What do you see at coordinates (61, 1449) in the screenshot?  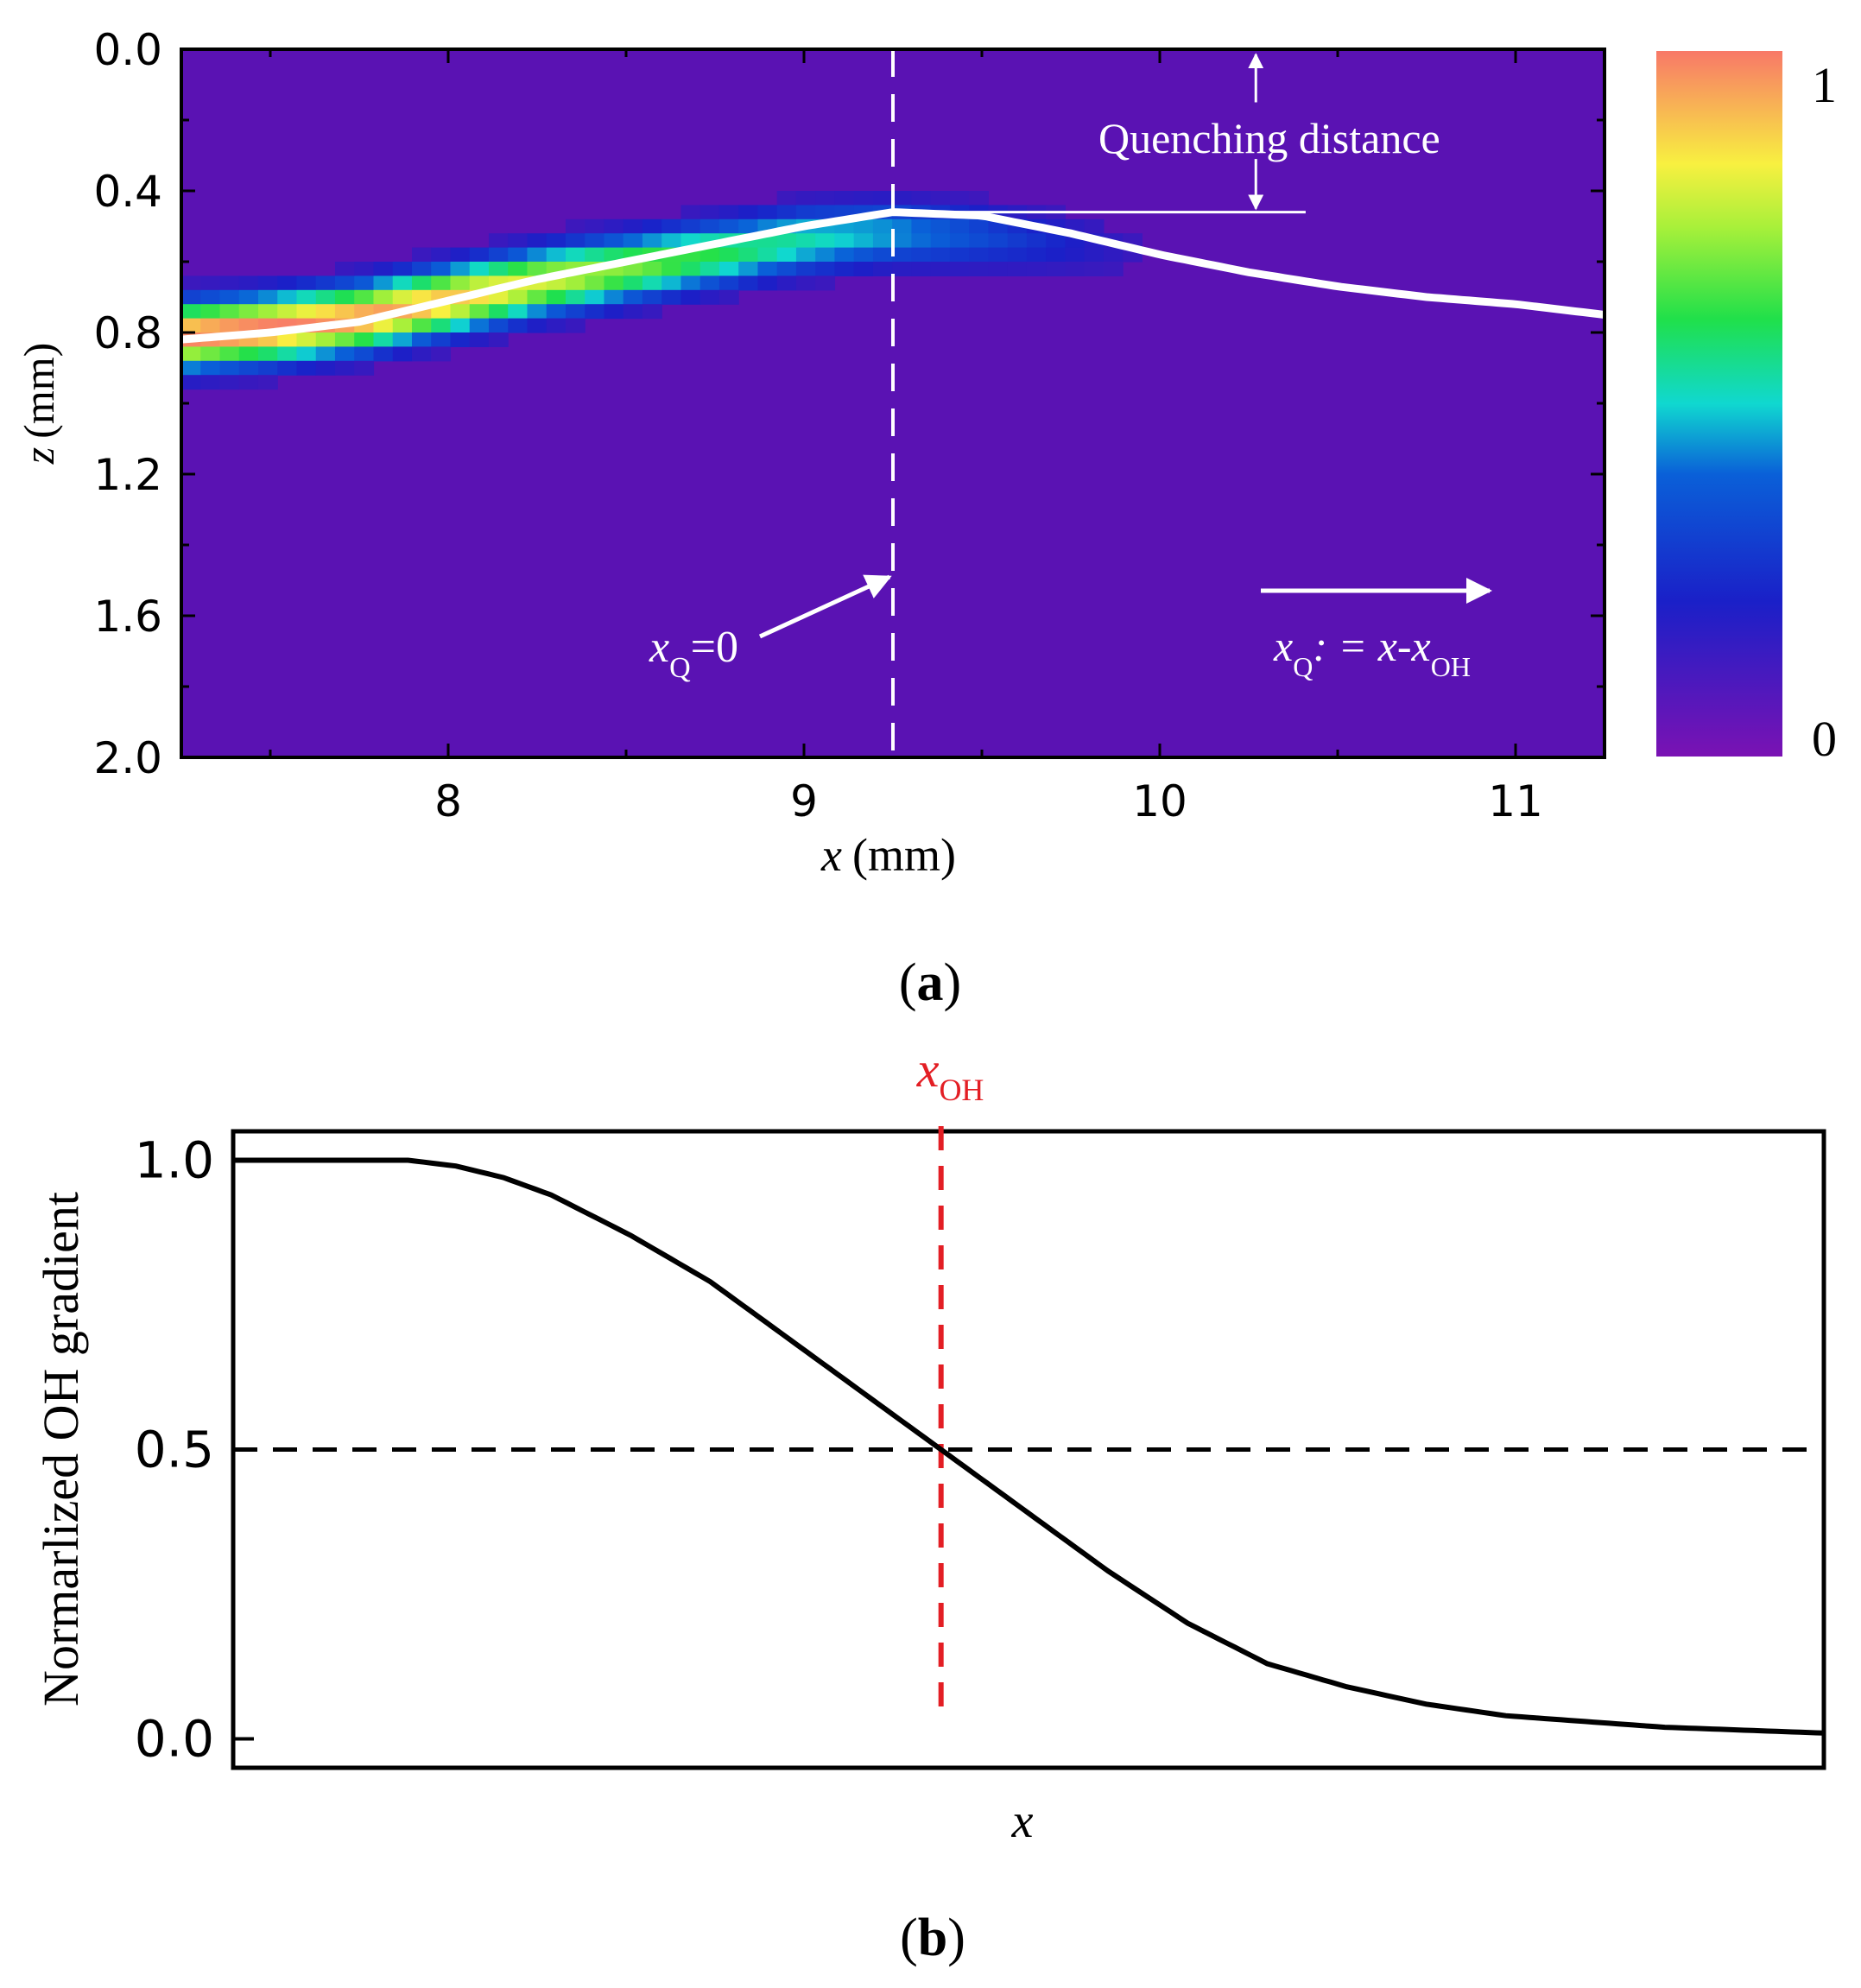 I see `panel-b-ylabel: Normarlized OH gradient` at bounding box center [61, 1449].